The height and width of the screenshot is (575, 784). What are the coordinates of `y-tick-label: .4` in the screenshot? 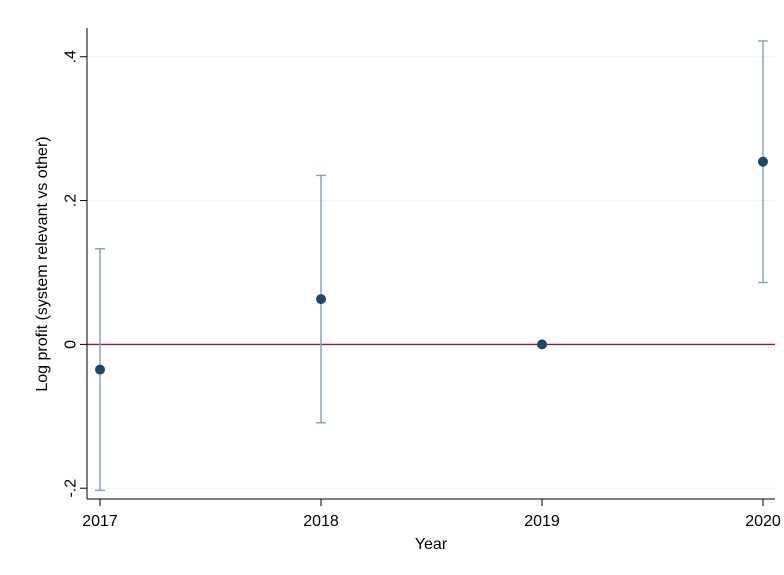 It's located at (71, 56).